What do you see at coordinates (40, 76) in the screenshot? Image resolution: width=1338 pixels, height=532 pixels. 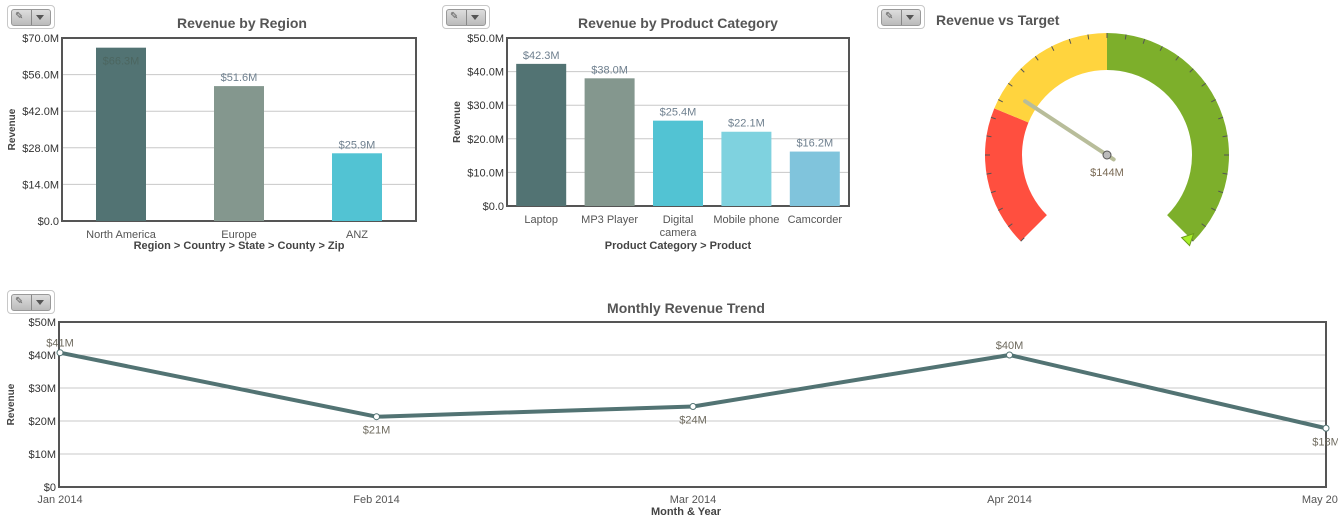 I see `y-tick-label: $56.0M` at bounding box center [40, 76].